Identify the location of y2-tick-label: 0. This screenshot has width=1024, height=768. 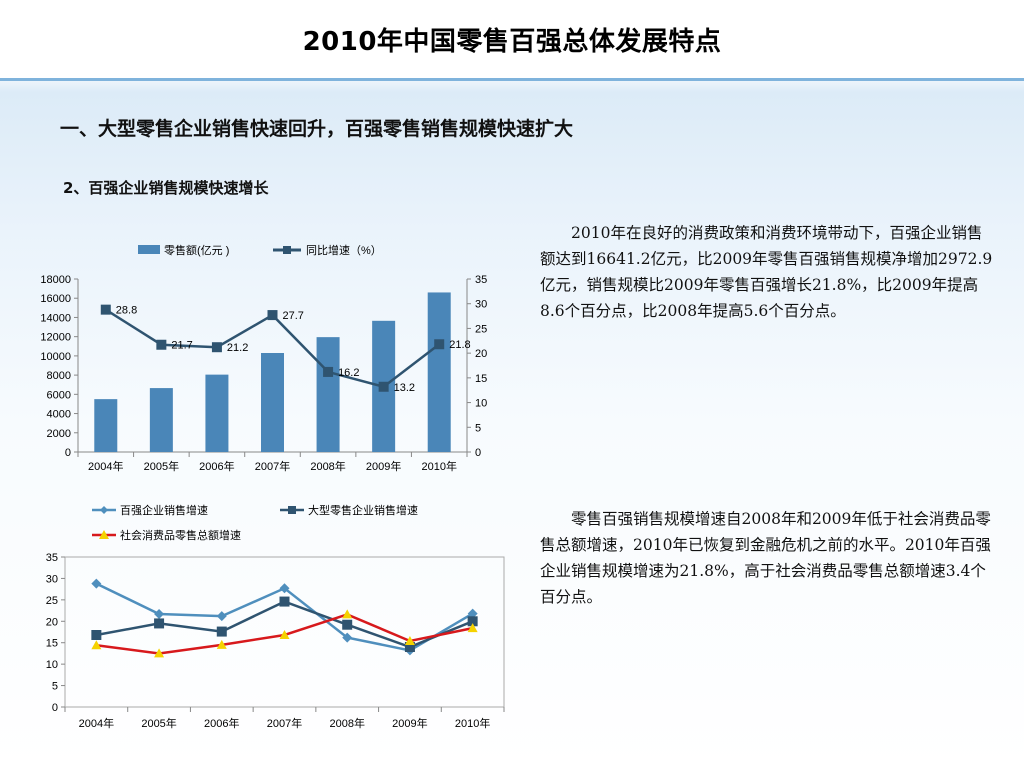
(478, 453).